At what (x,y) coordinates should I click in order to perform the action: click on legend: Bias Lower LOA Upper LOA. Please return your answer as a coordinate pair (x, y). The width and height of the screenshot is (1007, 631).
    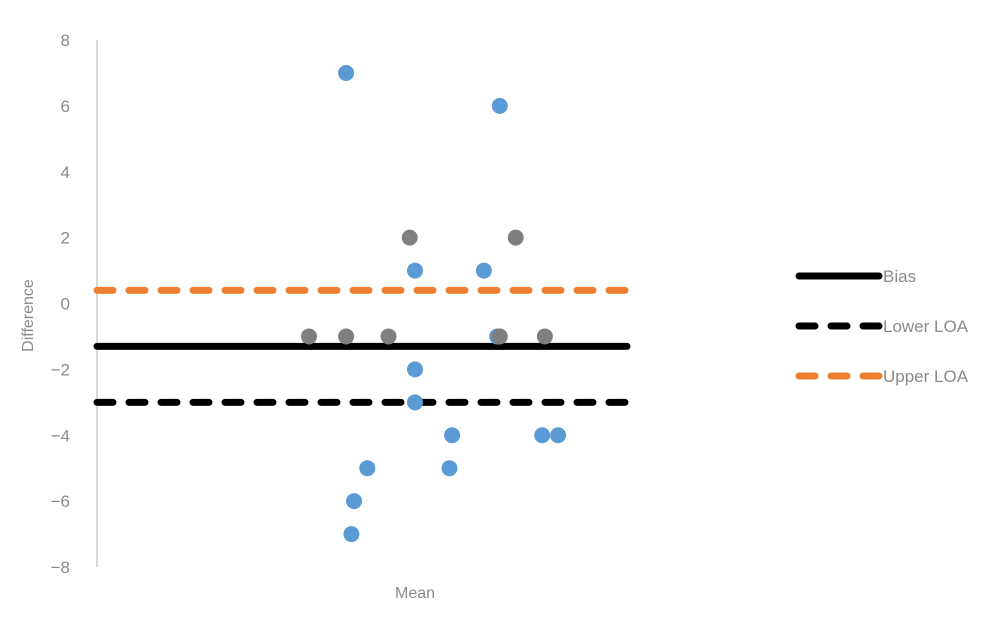
    Looking at the image, I should click on (882, 326).